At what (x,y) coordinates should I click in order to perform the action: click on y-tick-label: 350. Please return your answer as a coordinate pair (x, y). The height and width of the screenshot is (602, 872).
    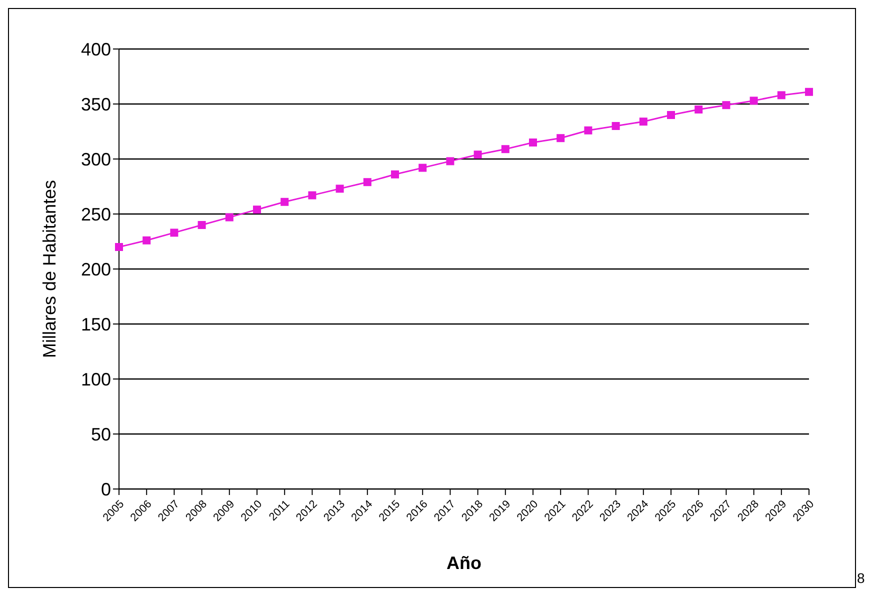
    Looking at the image, I should click on (95, 104).